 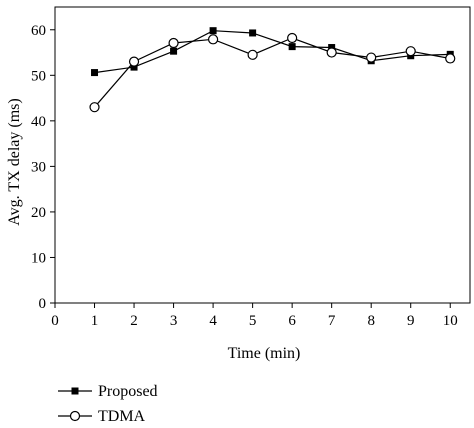 I want to click on x-tick-label: 1, so click(x=95, y=321).